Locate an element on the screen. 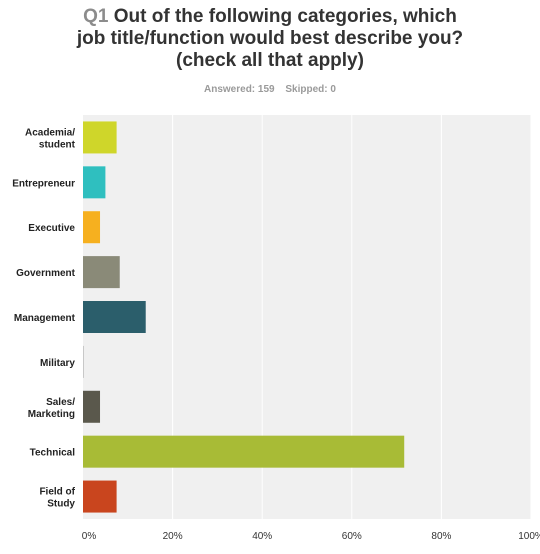 The height and width of the screenshot is (554, 540). x-tick-label: 60% is located at coordinates (352, 536).